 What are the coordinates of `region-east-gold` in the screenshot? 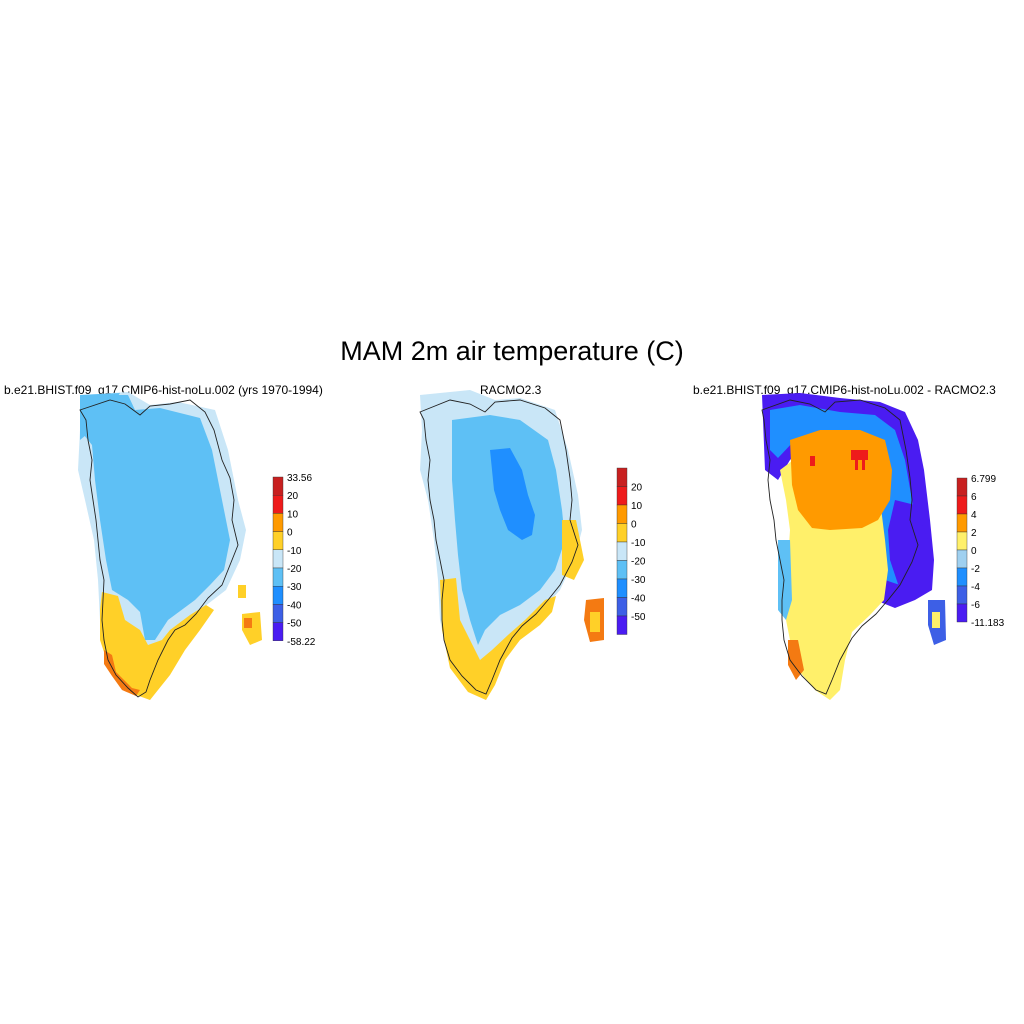 It's located at (573, 550).